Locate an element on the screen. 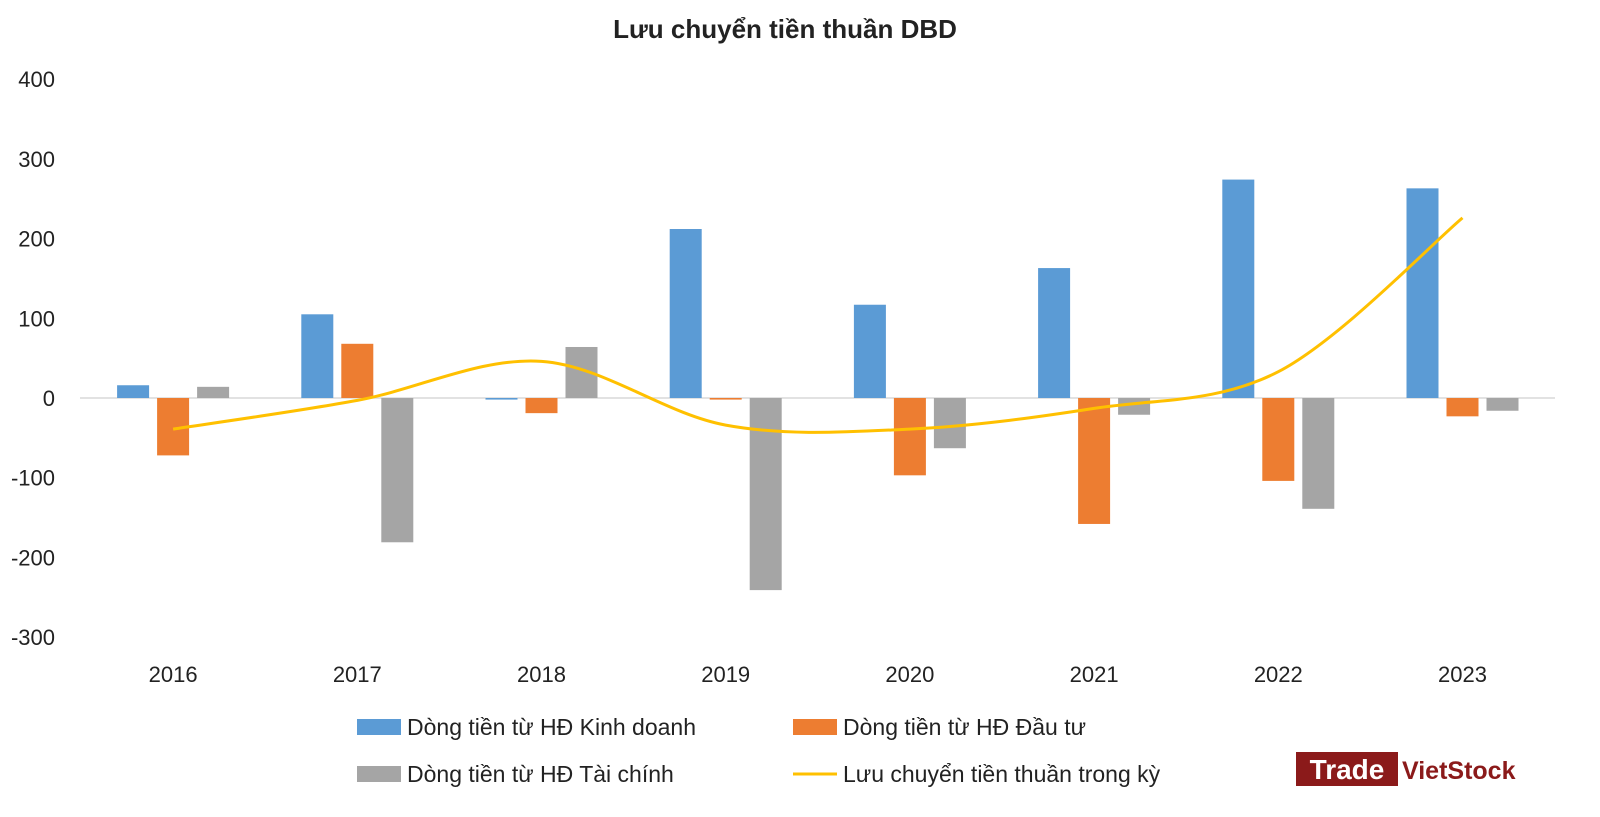 The width and height of the screenshot is (1600, 817). x-tick-label: 2019 is located at coordinates (725, 674).